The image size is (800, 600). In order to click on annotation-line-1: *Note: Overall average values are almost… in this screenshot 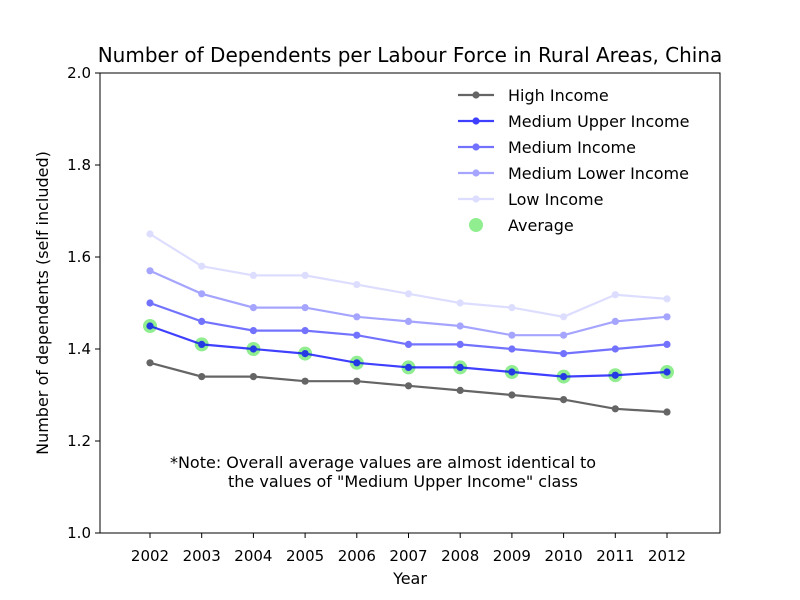, I will do `click(383, 462)`.